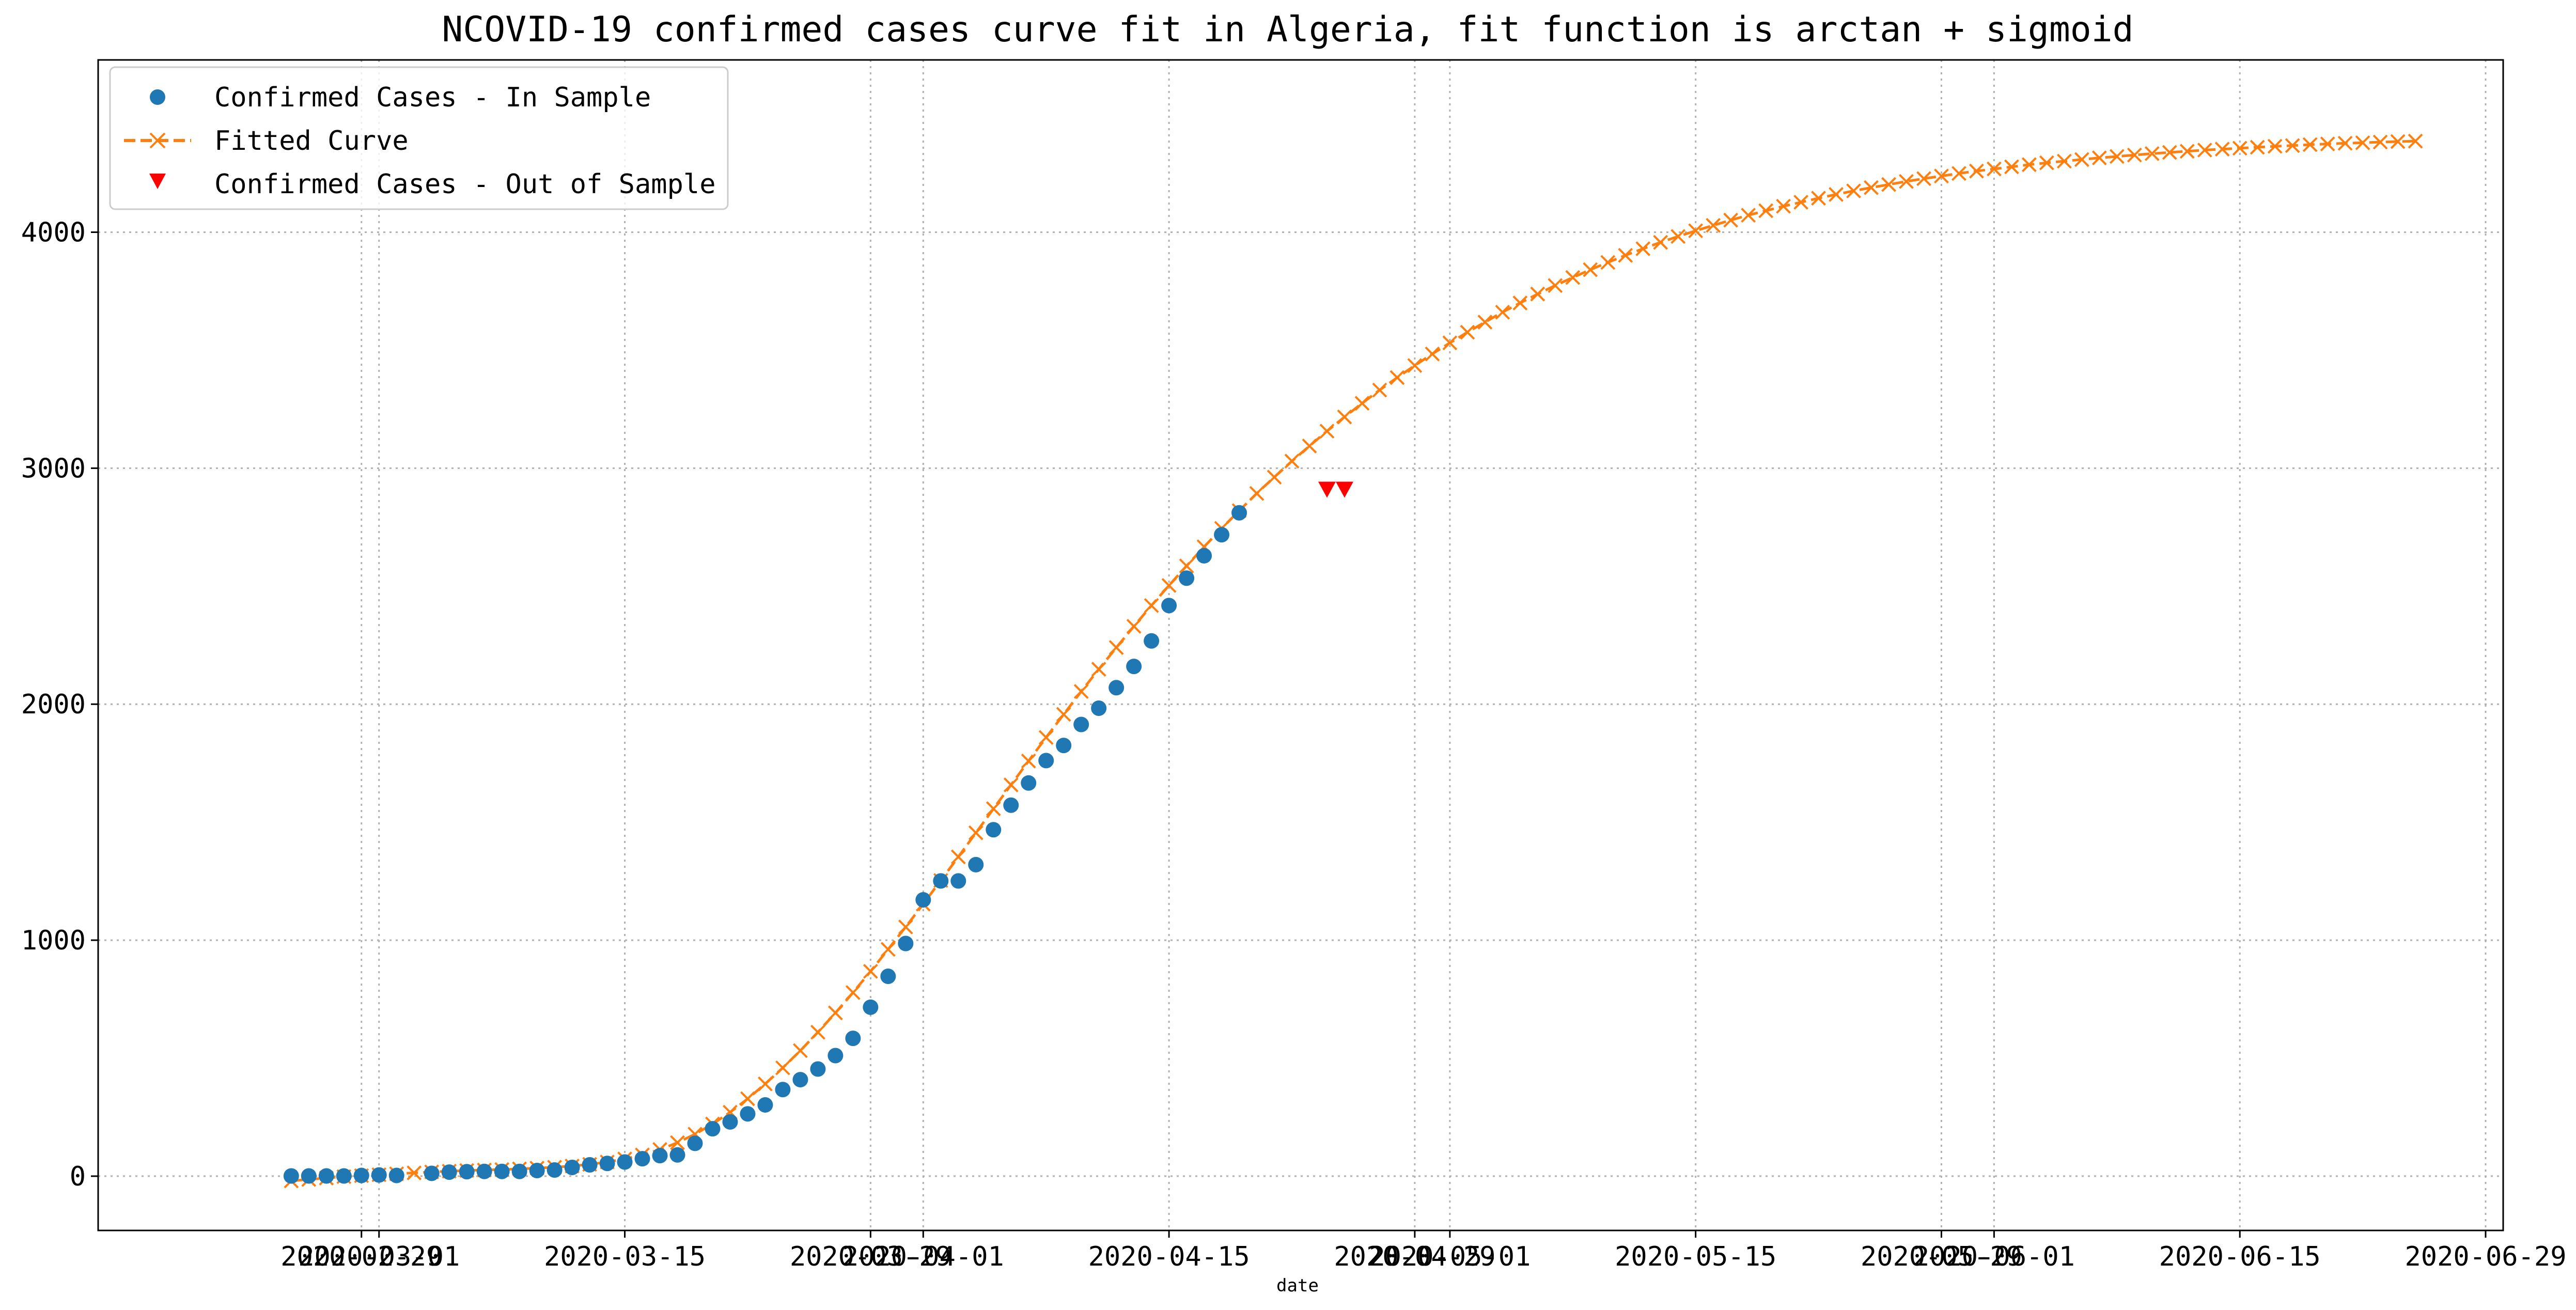 The width and height of the screenshot is (2576, 1310). I want to click on legend-marker-in-sample, so click(157, 97).